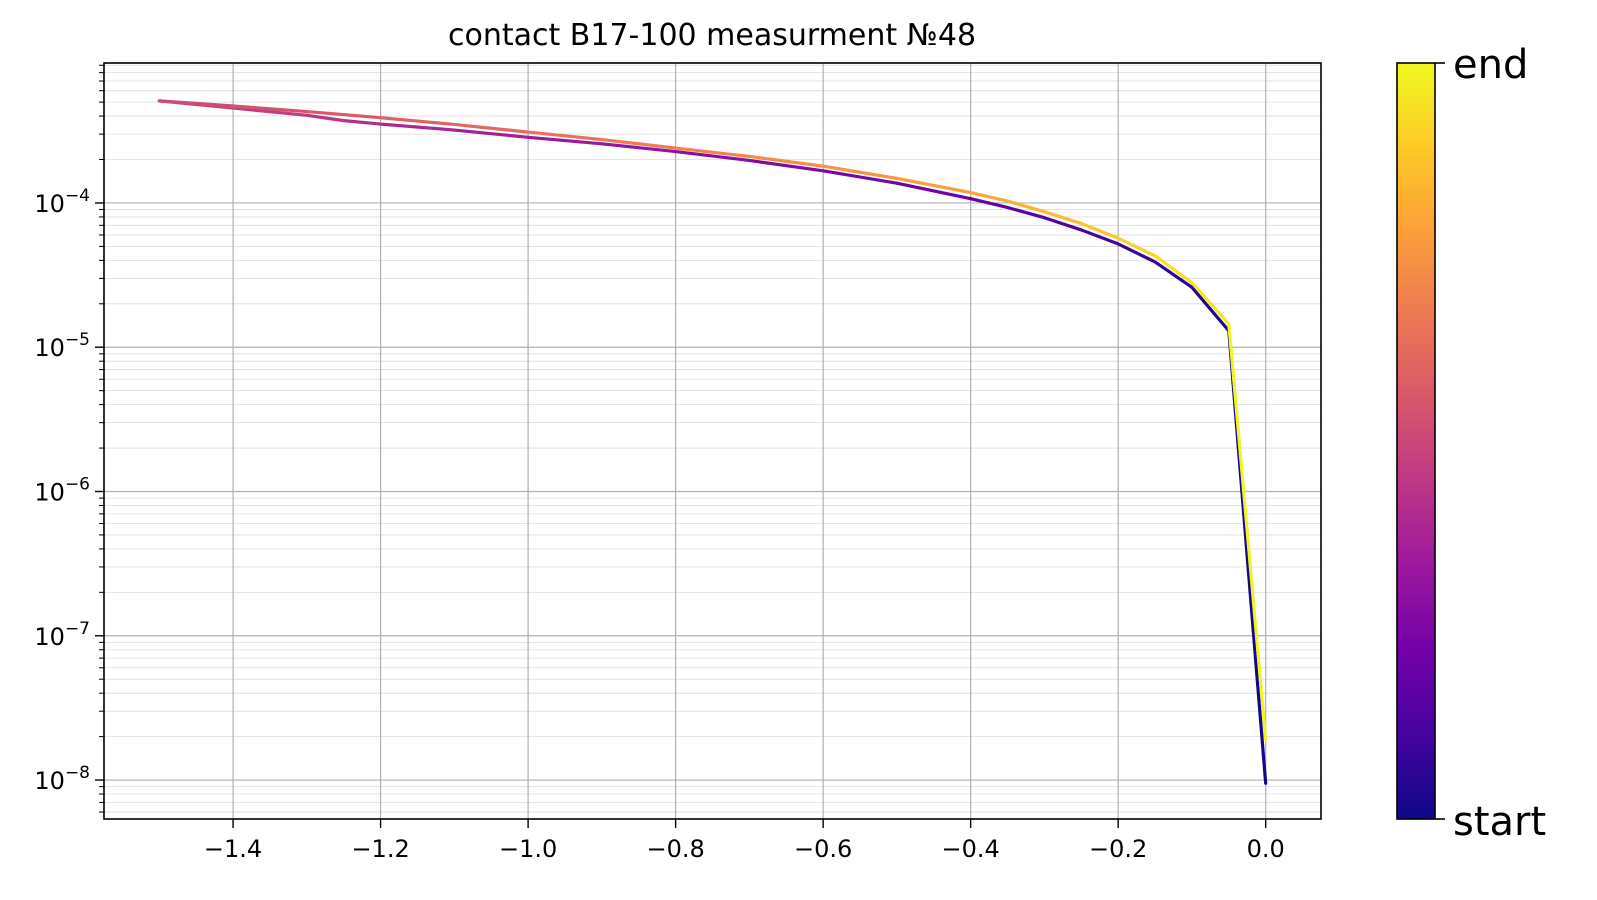 The image size is (1597, 900). Describe the element at coordinates (1266, 849) in the screenshot. I see `x-tick-label: 0.0` at that location.